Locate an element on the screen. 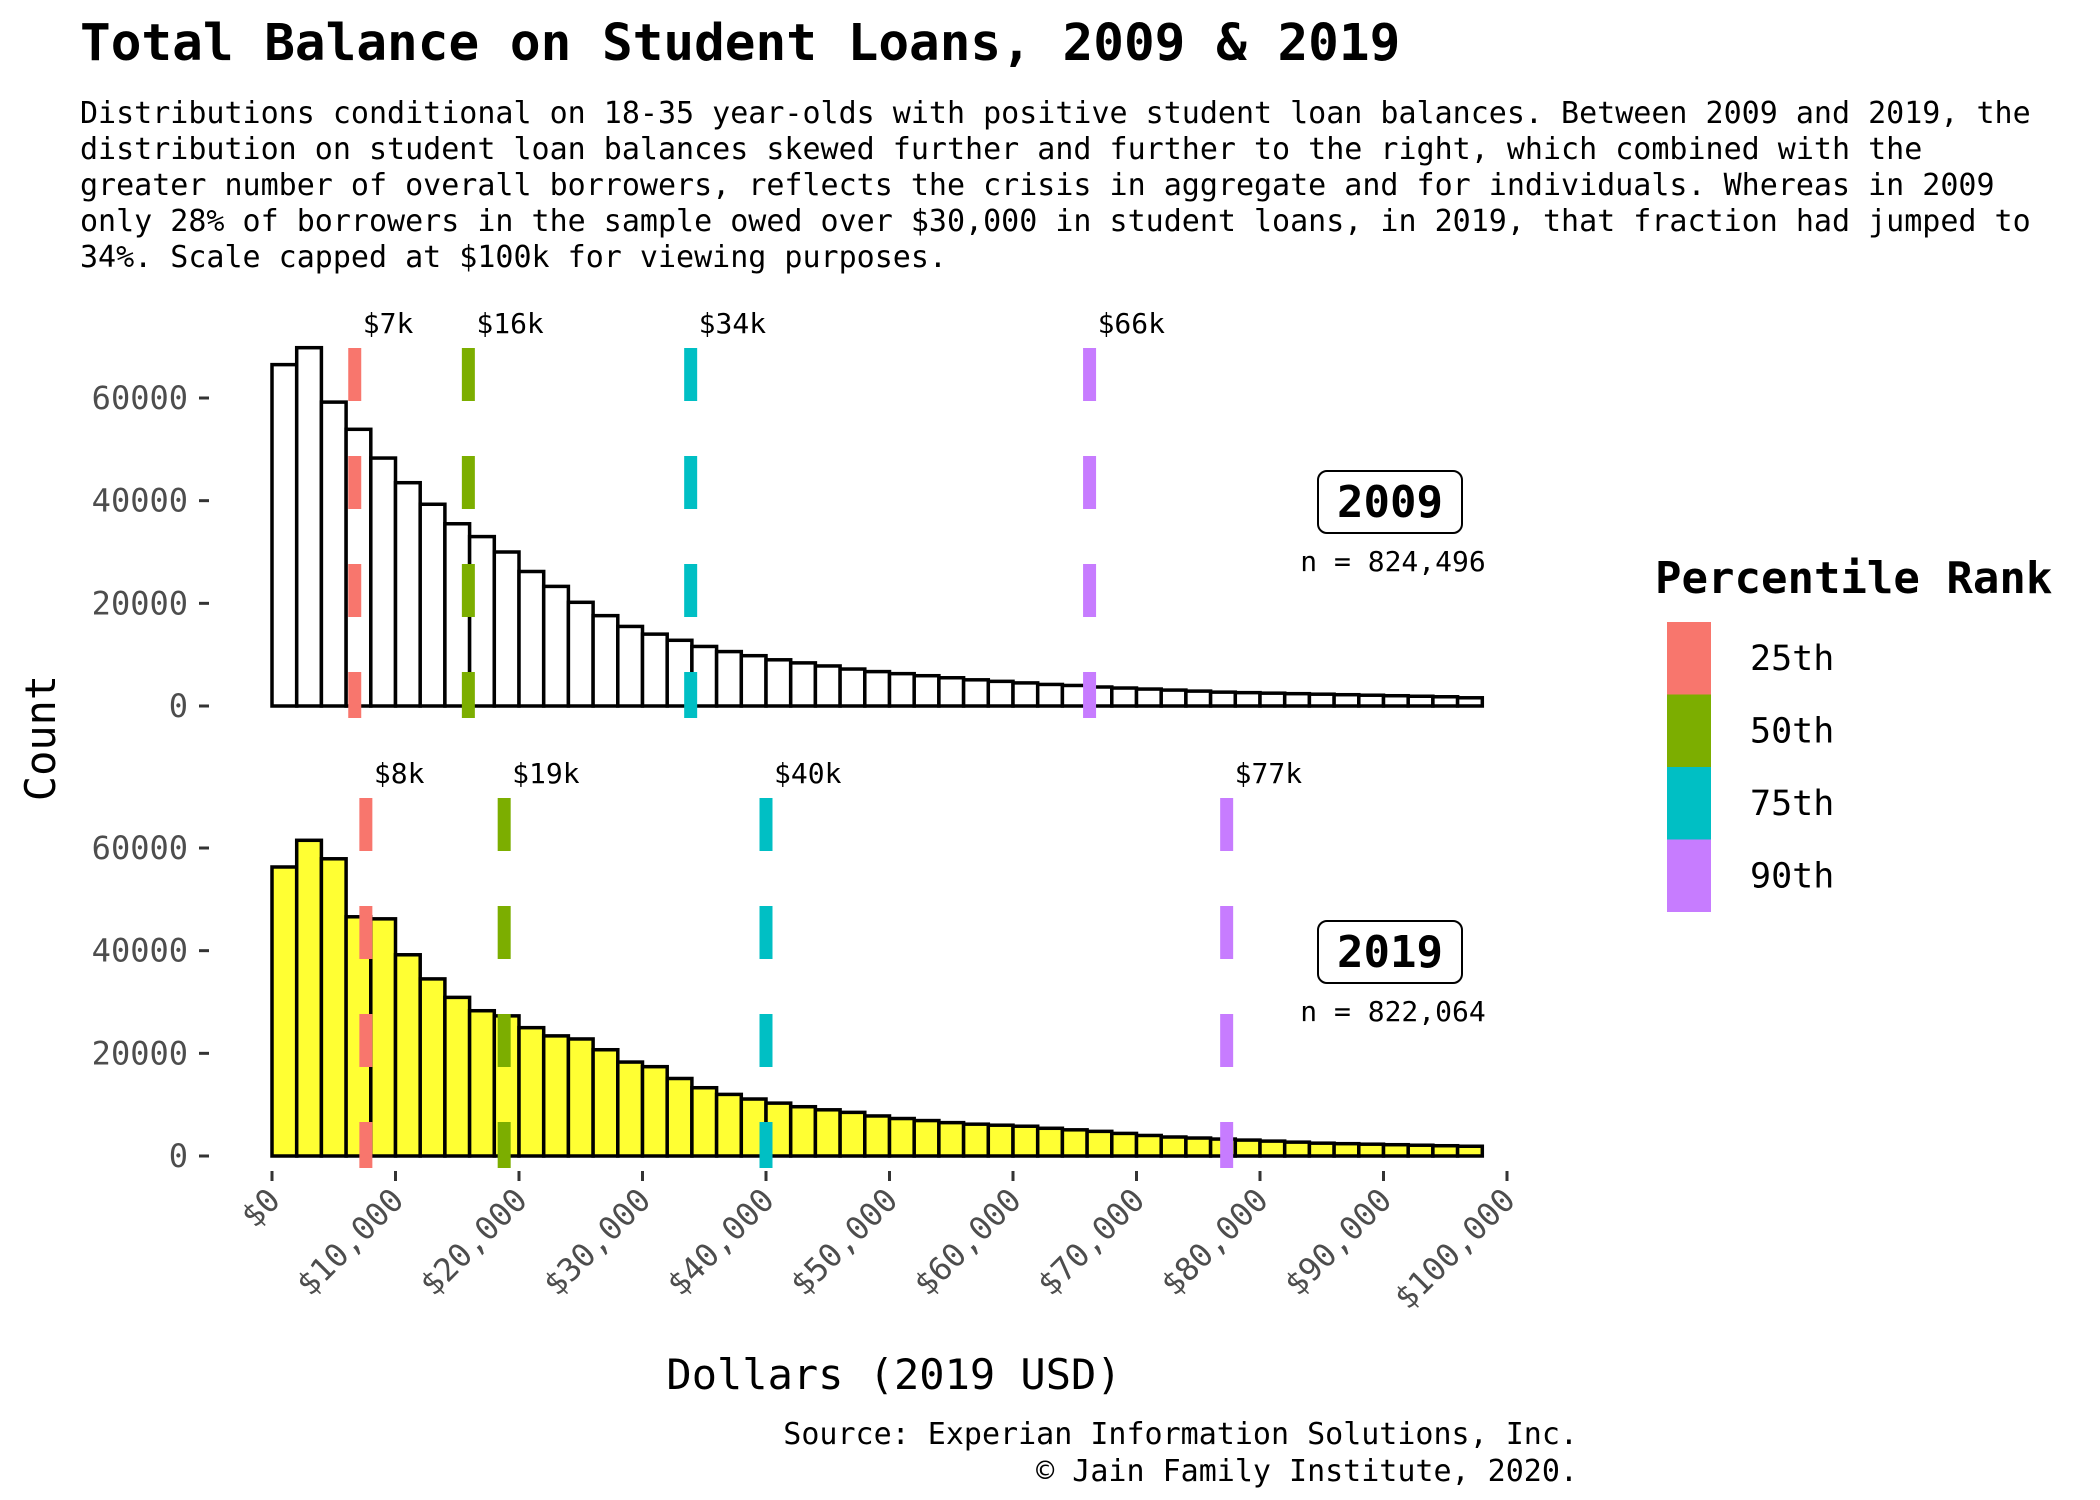 The width and height of the screenshot is (2100, 1500). percentile-label-2019-50th: $19k is located at coordinates (546, 773).